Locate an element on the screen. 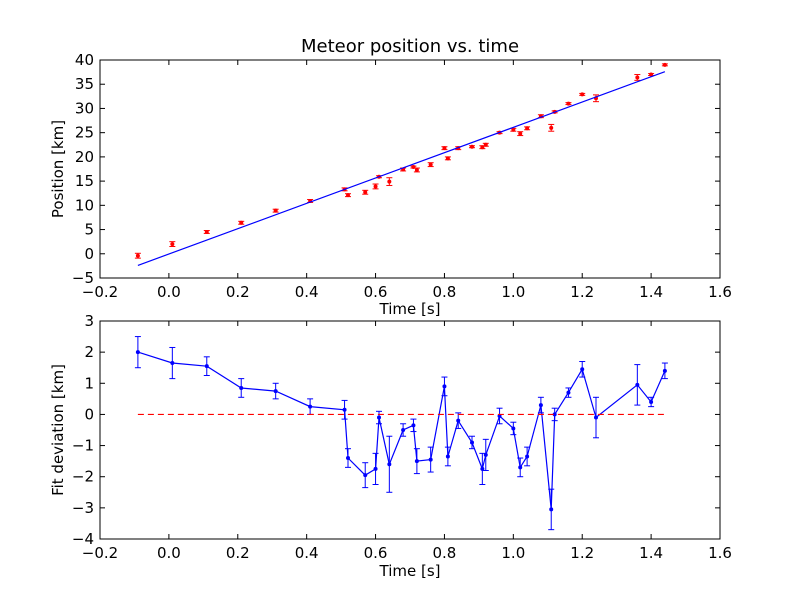  position-chart-title: Meteor position vs. time is located at coordinates (410, 46).